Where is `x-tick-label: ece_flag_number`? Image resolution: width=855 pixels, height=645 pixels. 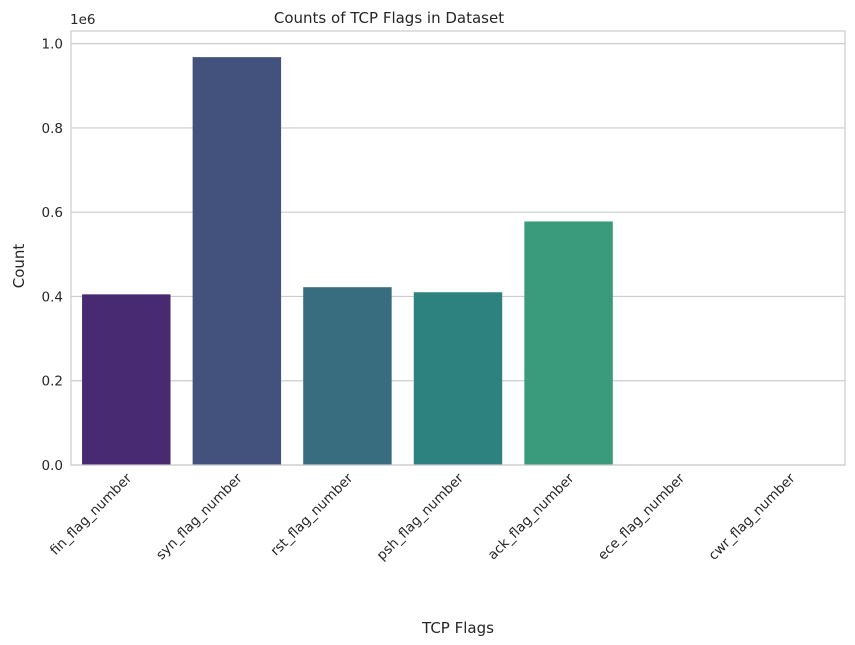 x-tick-label: ece_flag_number is located at coordinates (641, 516).